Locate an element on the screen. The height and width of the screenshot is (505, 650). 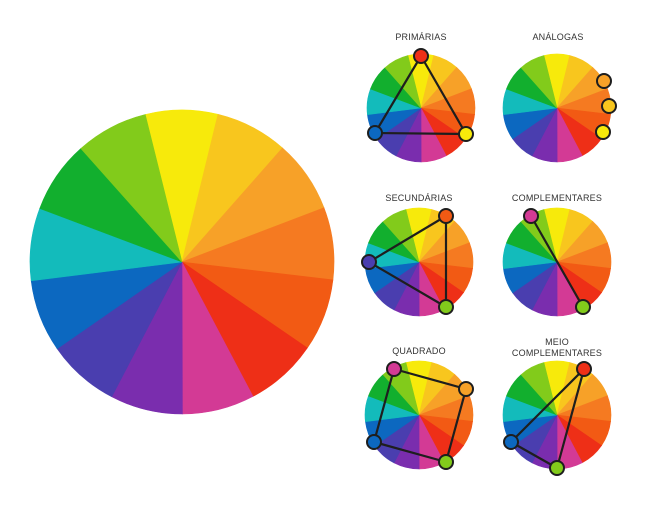
label-meio-complementares-line2: COMPLEMENTARES is located at coordinates (557, 353).